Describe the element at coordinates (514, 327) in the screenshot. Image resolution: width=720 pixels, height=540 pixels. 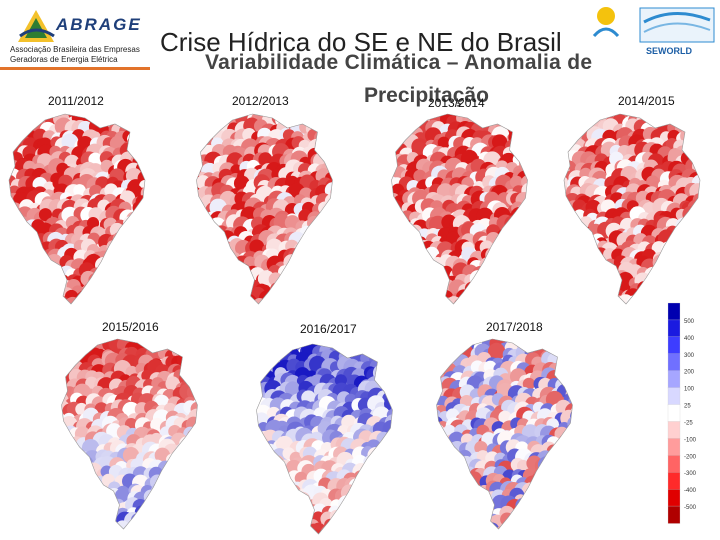
I see `year-label-2017-2018: 2017/2018` at that location.